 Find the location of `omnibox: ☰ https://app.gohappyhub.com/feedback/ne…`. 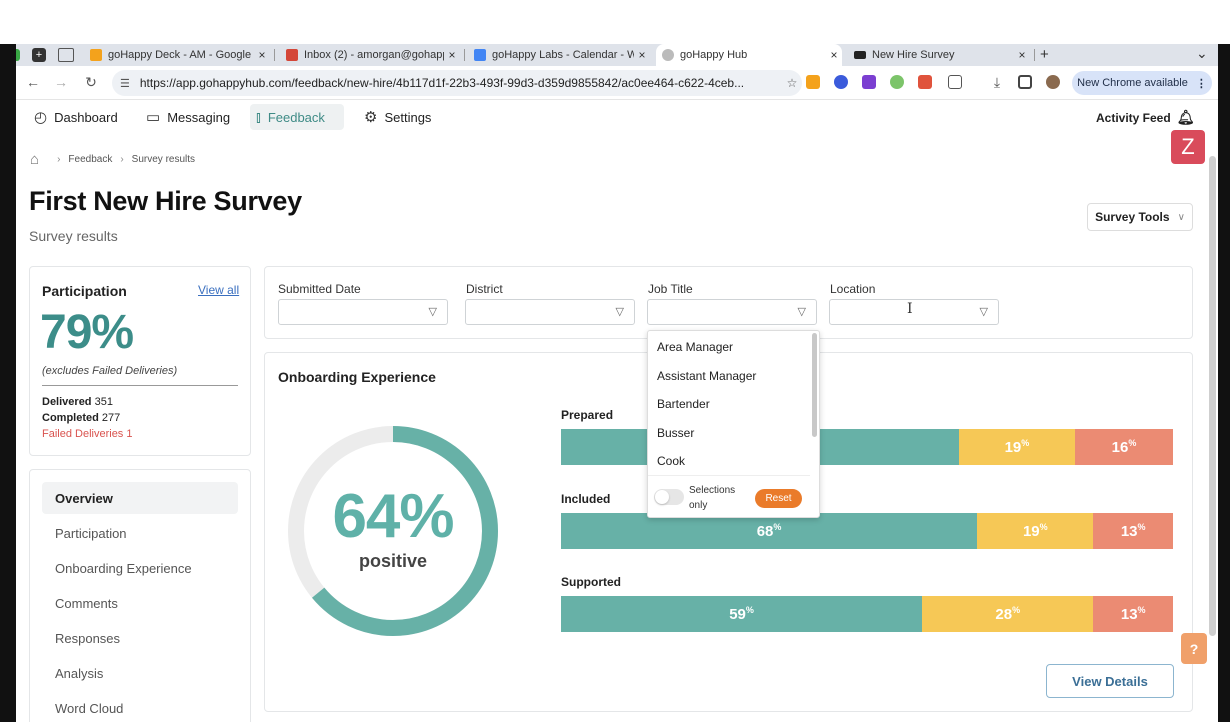

omnibox: ☰ https://app.gohappyhub.com/feedback/ne… is located at coordinates (457, 83).